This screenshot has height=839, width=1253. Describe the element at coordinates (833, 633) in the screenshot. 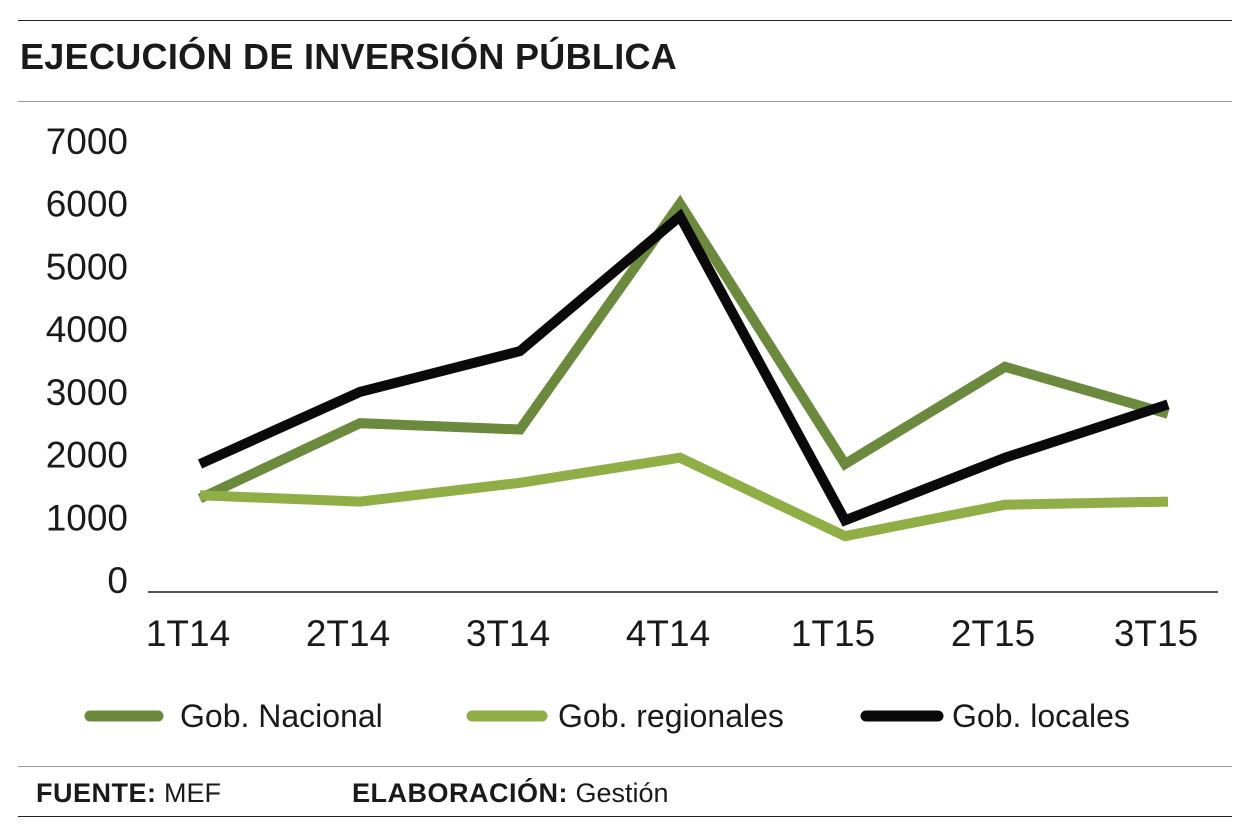

I see `x-tick-label: 1T15` at that location.